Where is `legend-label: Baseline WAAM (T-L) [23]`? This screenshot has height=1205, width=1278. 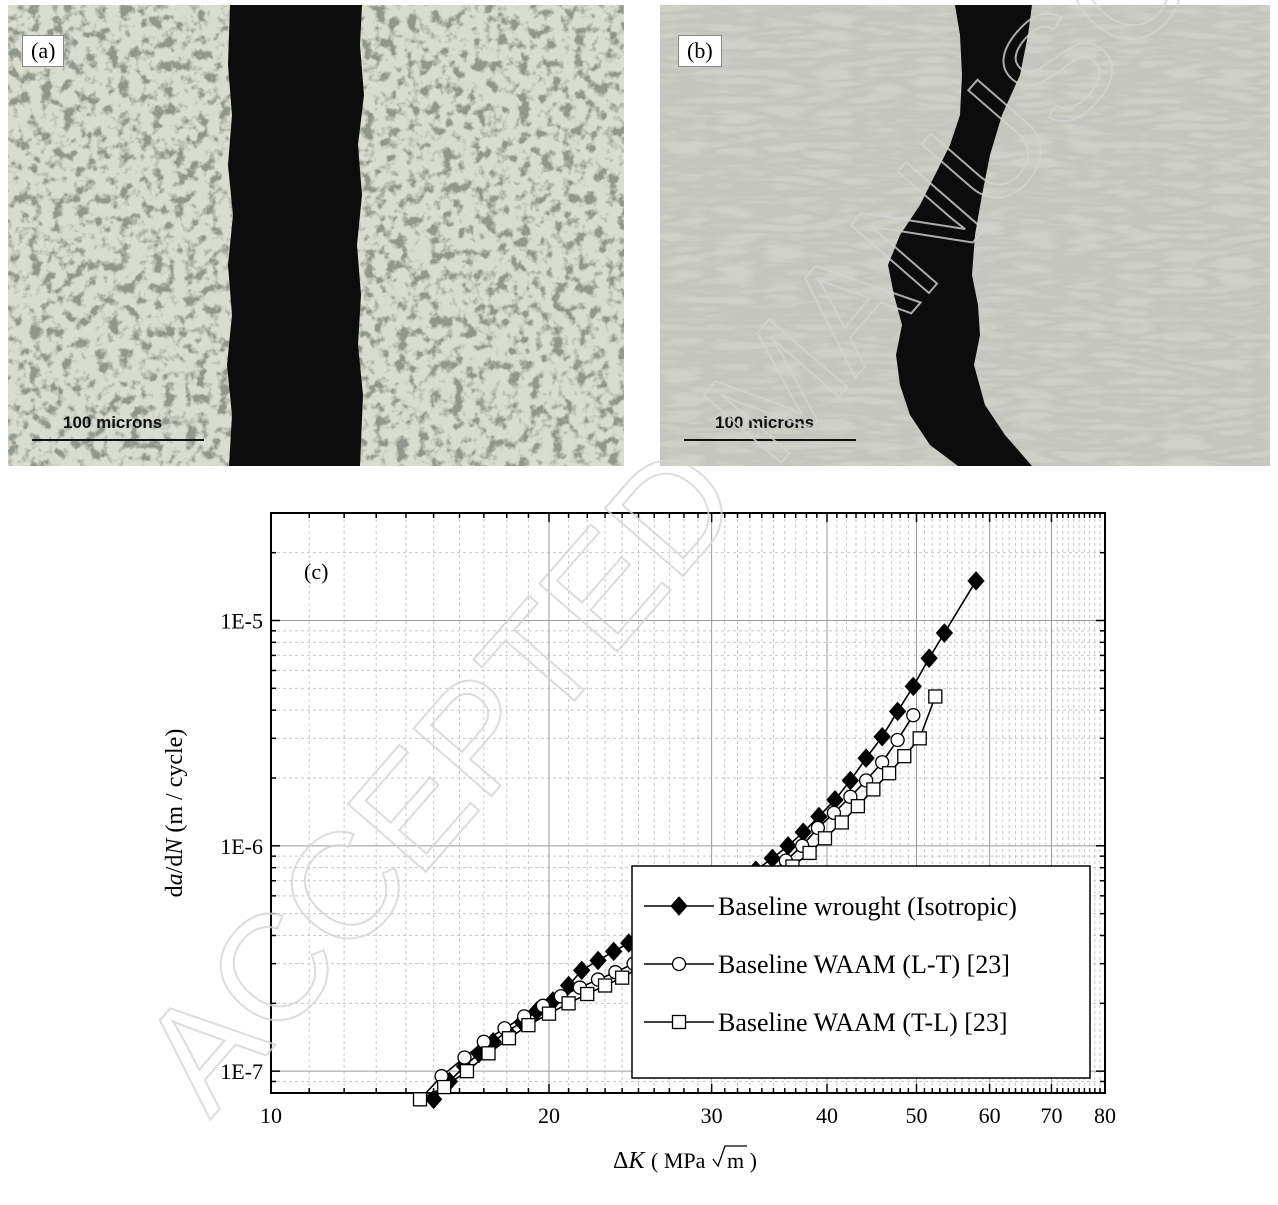
legend-label: Baseline WAAM (T-L) [23] is located at coordinates (863, 1022).